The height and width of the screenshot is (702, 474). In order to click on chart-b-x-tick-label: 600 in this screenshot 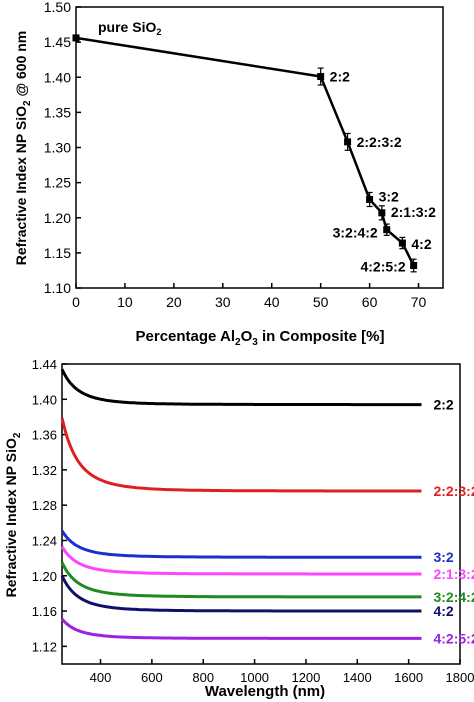, I will do `click(152, 677)`.